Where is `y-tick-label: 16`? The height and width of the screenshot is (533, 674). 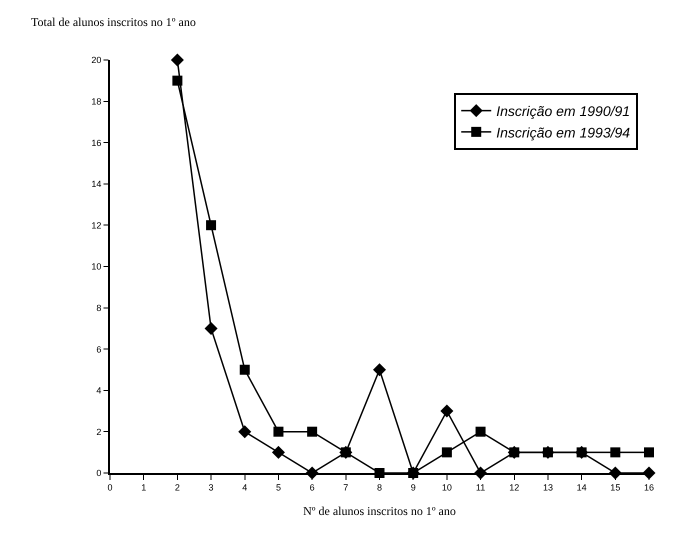 y-tick-label: 16 is located at coordinates (96, 143).